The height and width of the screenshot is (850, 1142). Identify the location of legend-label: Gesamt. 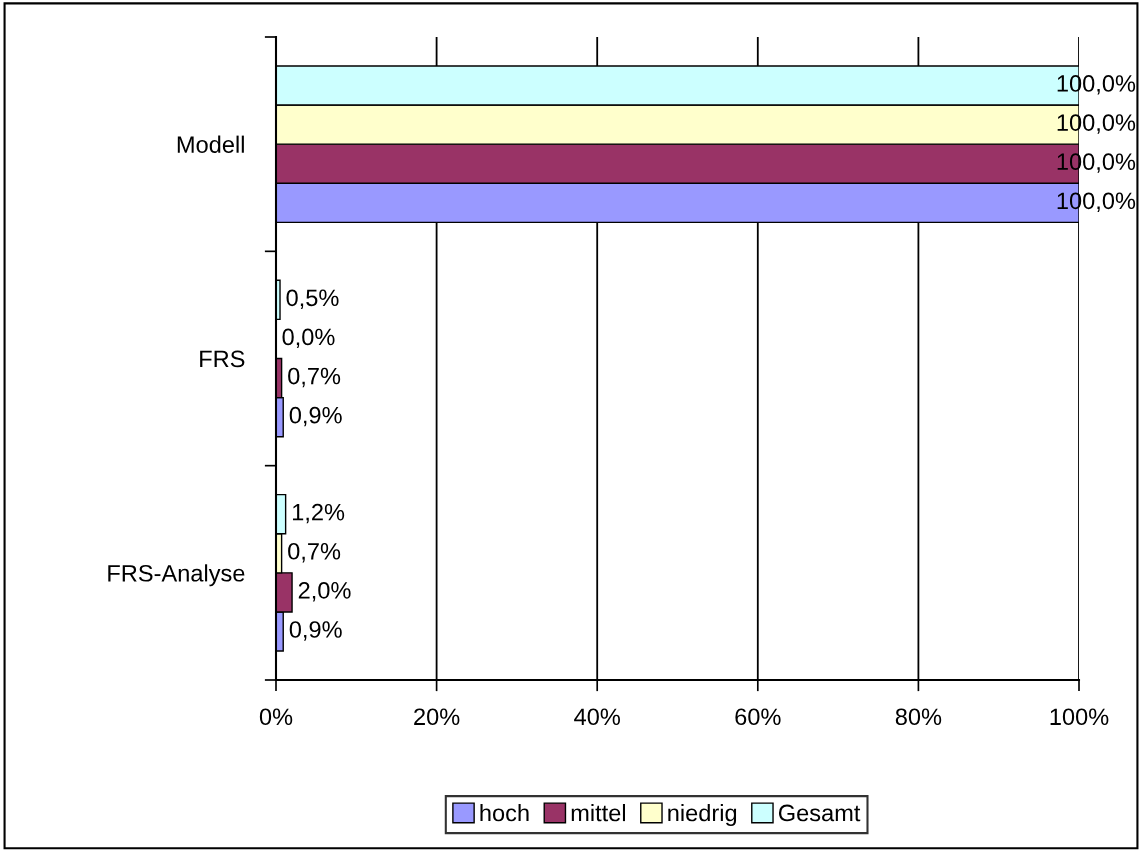
(819, 813).